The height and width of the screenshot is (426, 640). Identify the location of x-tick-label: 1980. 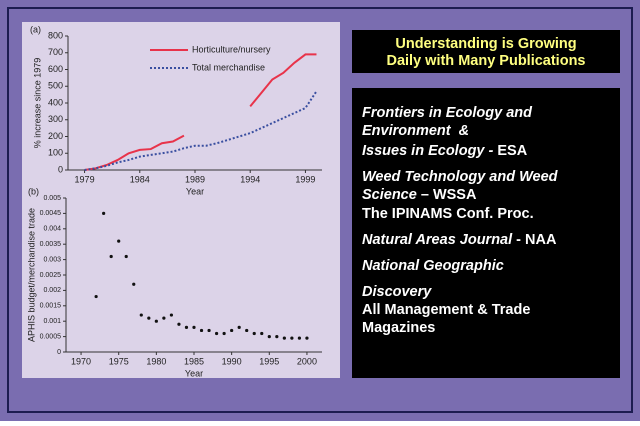
(156, 361).